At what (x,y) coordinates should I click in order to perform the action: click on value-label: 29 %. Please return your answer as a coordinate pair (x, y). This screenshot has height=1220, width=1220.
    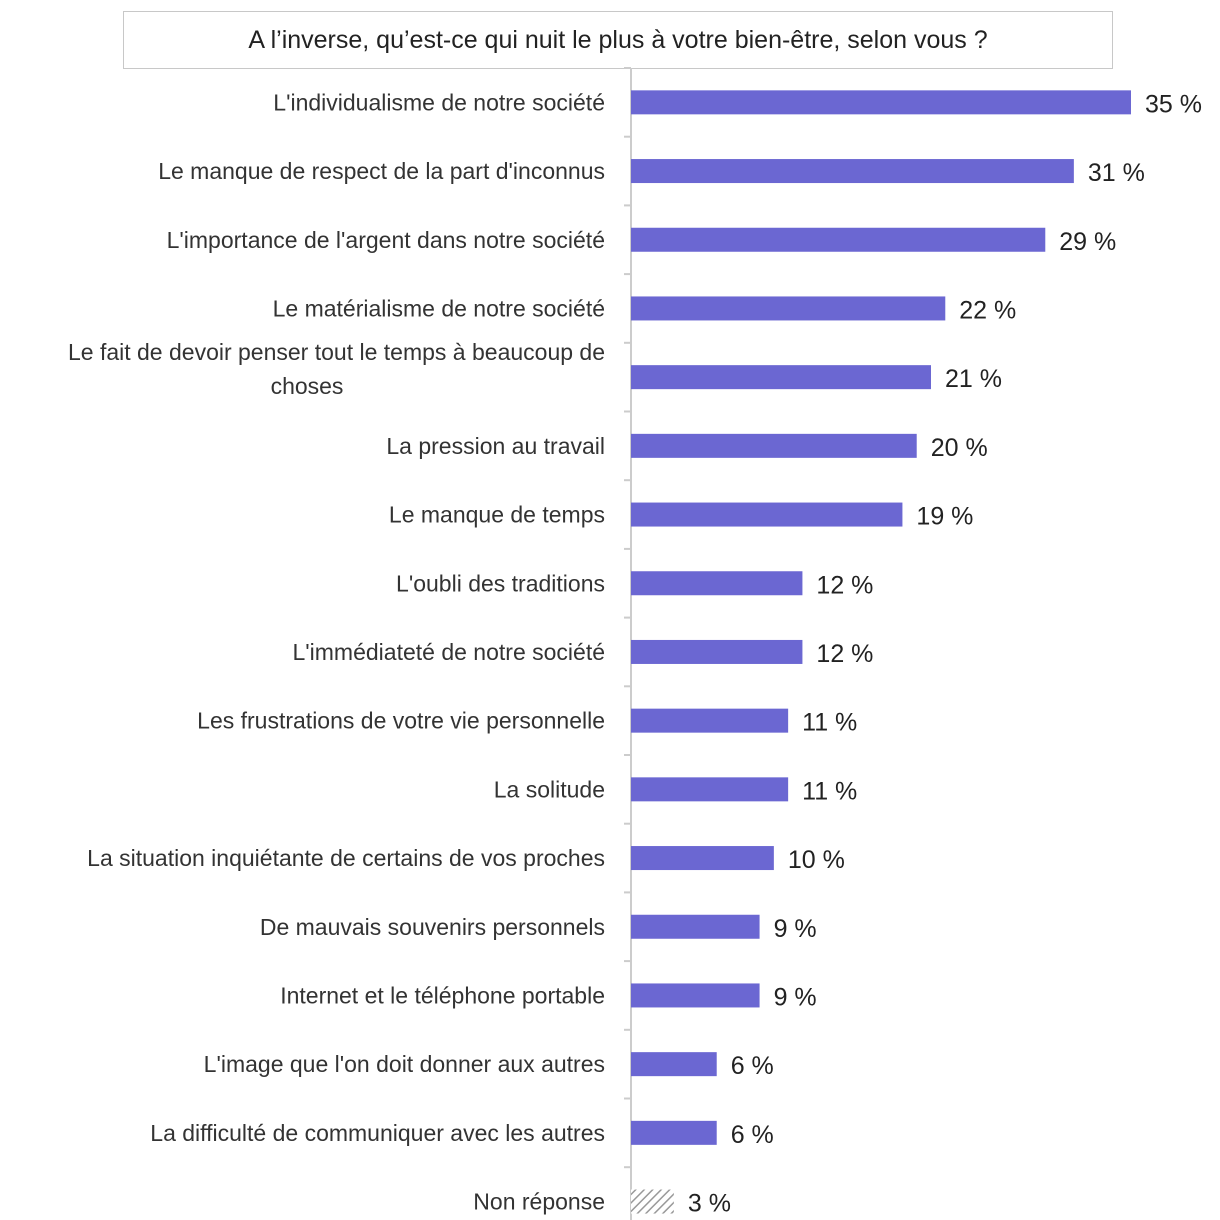
    Looking at the image, I should click on (1087, 242).